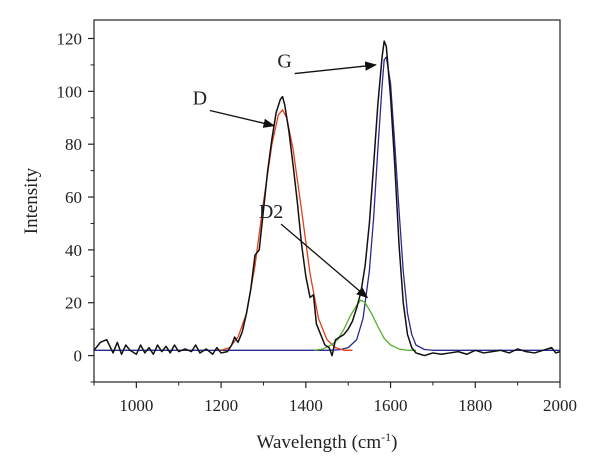  Describe the element at coordinates (73, 144) in the screenshot. I see `y-tick-label: 80` at that location.